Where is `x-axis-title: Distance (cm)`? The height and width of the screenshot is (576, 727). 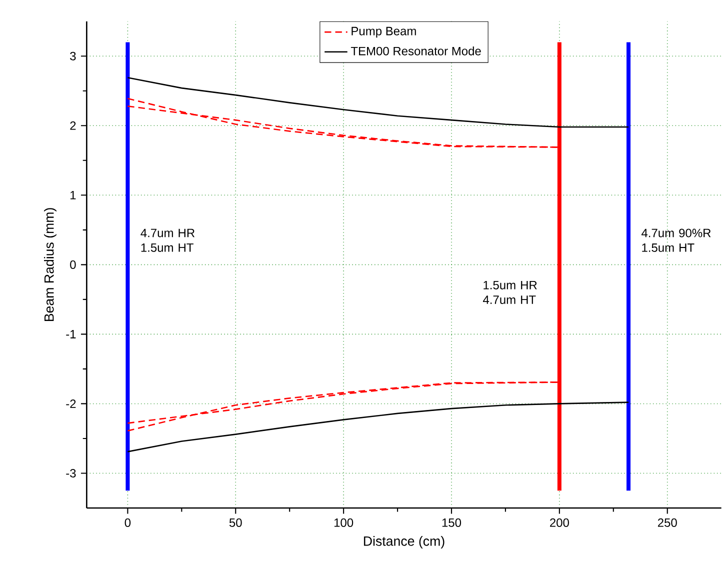
x-axis-title: Distance (cm) is located at coordinates (404, 542).